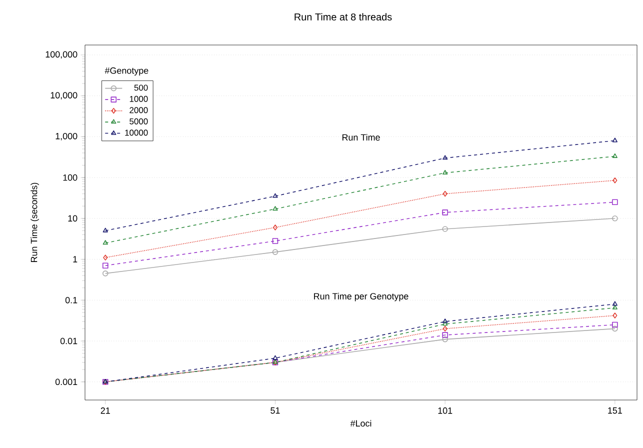 The image size is (643, 448). I want to click on x-tick-label: 151, so click(615, 410).